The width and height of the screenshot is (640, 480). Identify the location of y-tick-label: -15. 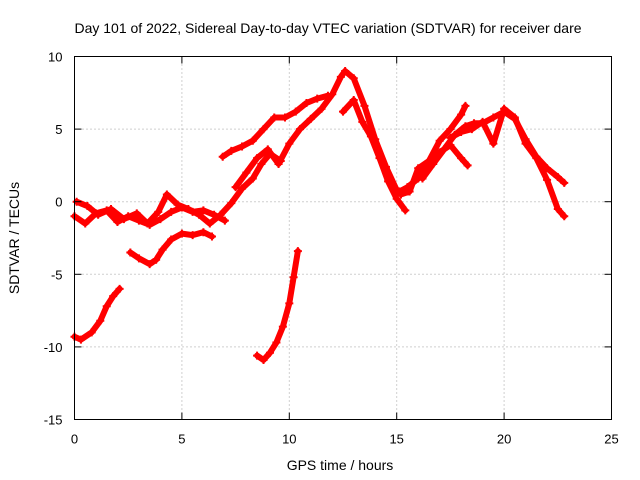
(53, 420).